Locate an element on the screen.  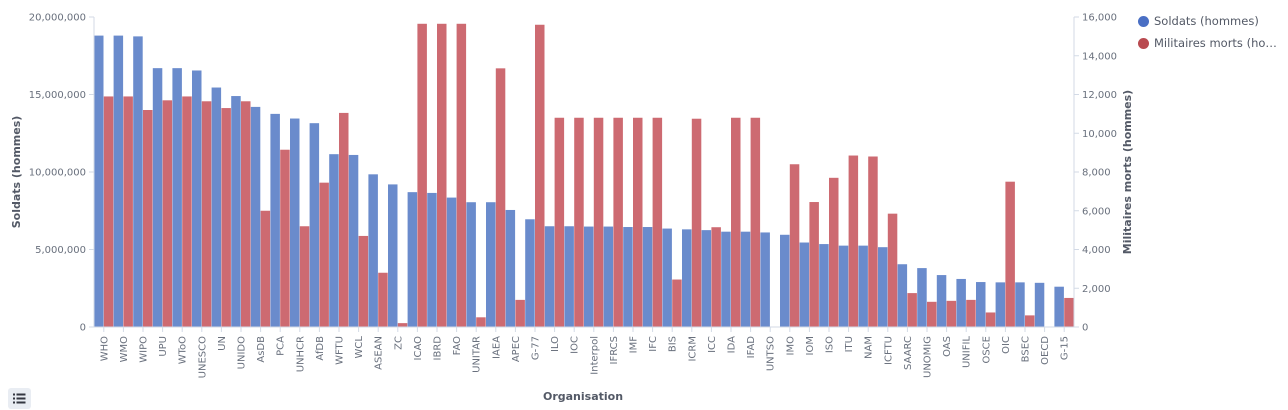
bar-militaires-morts-icc is located at coordinates (716, 277).